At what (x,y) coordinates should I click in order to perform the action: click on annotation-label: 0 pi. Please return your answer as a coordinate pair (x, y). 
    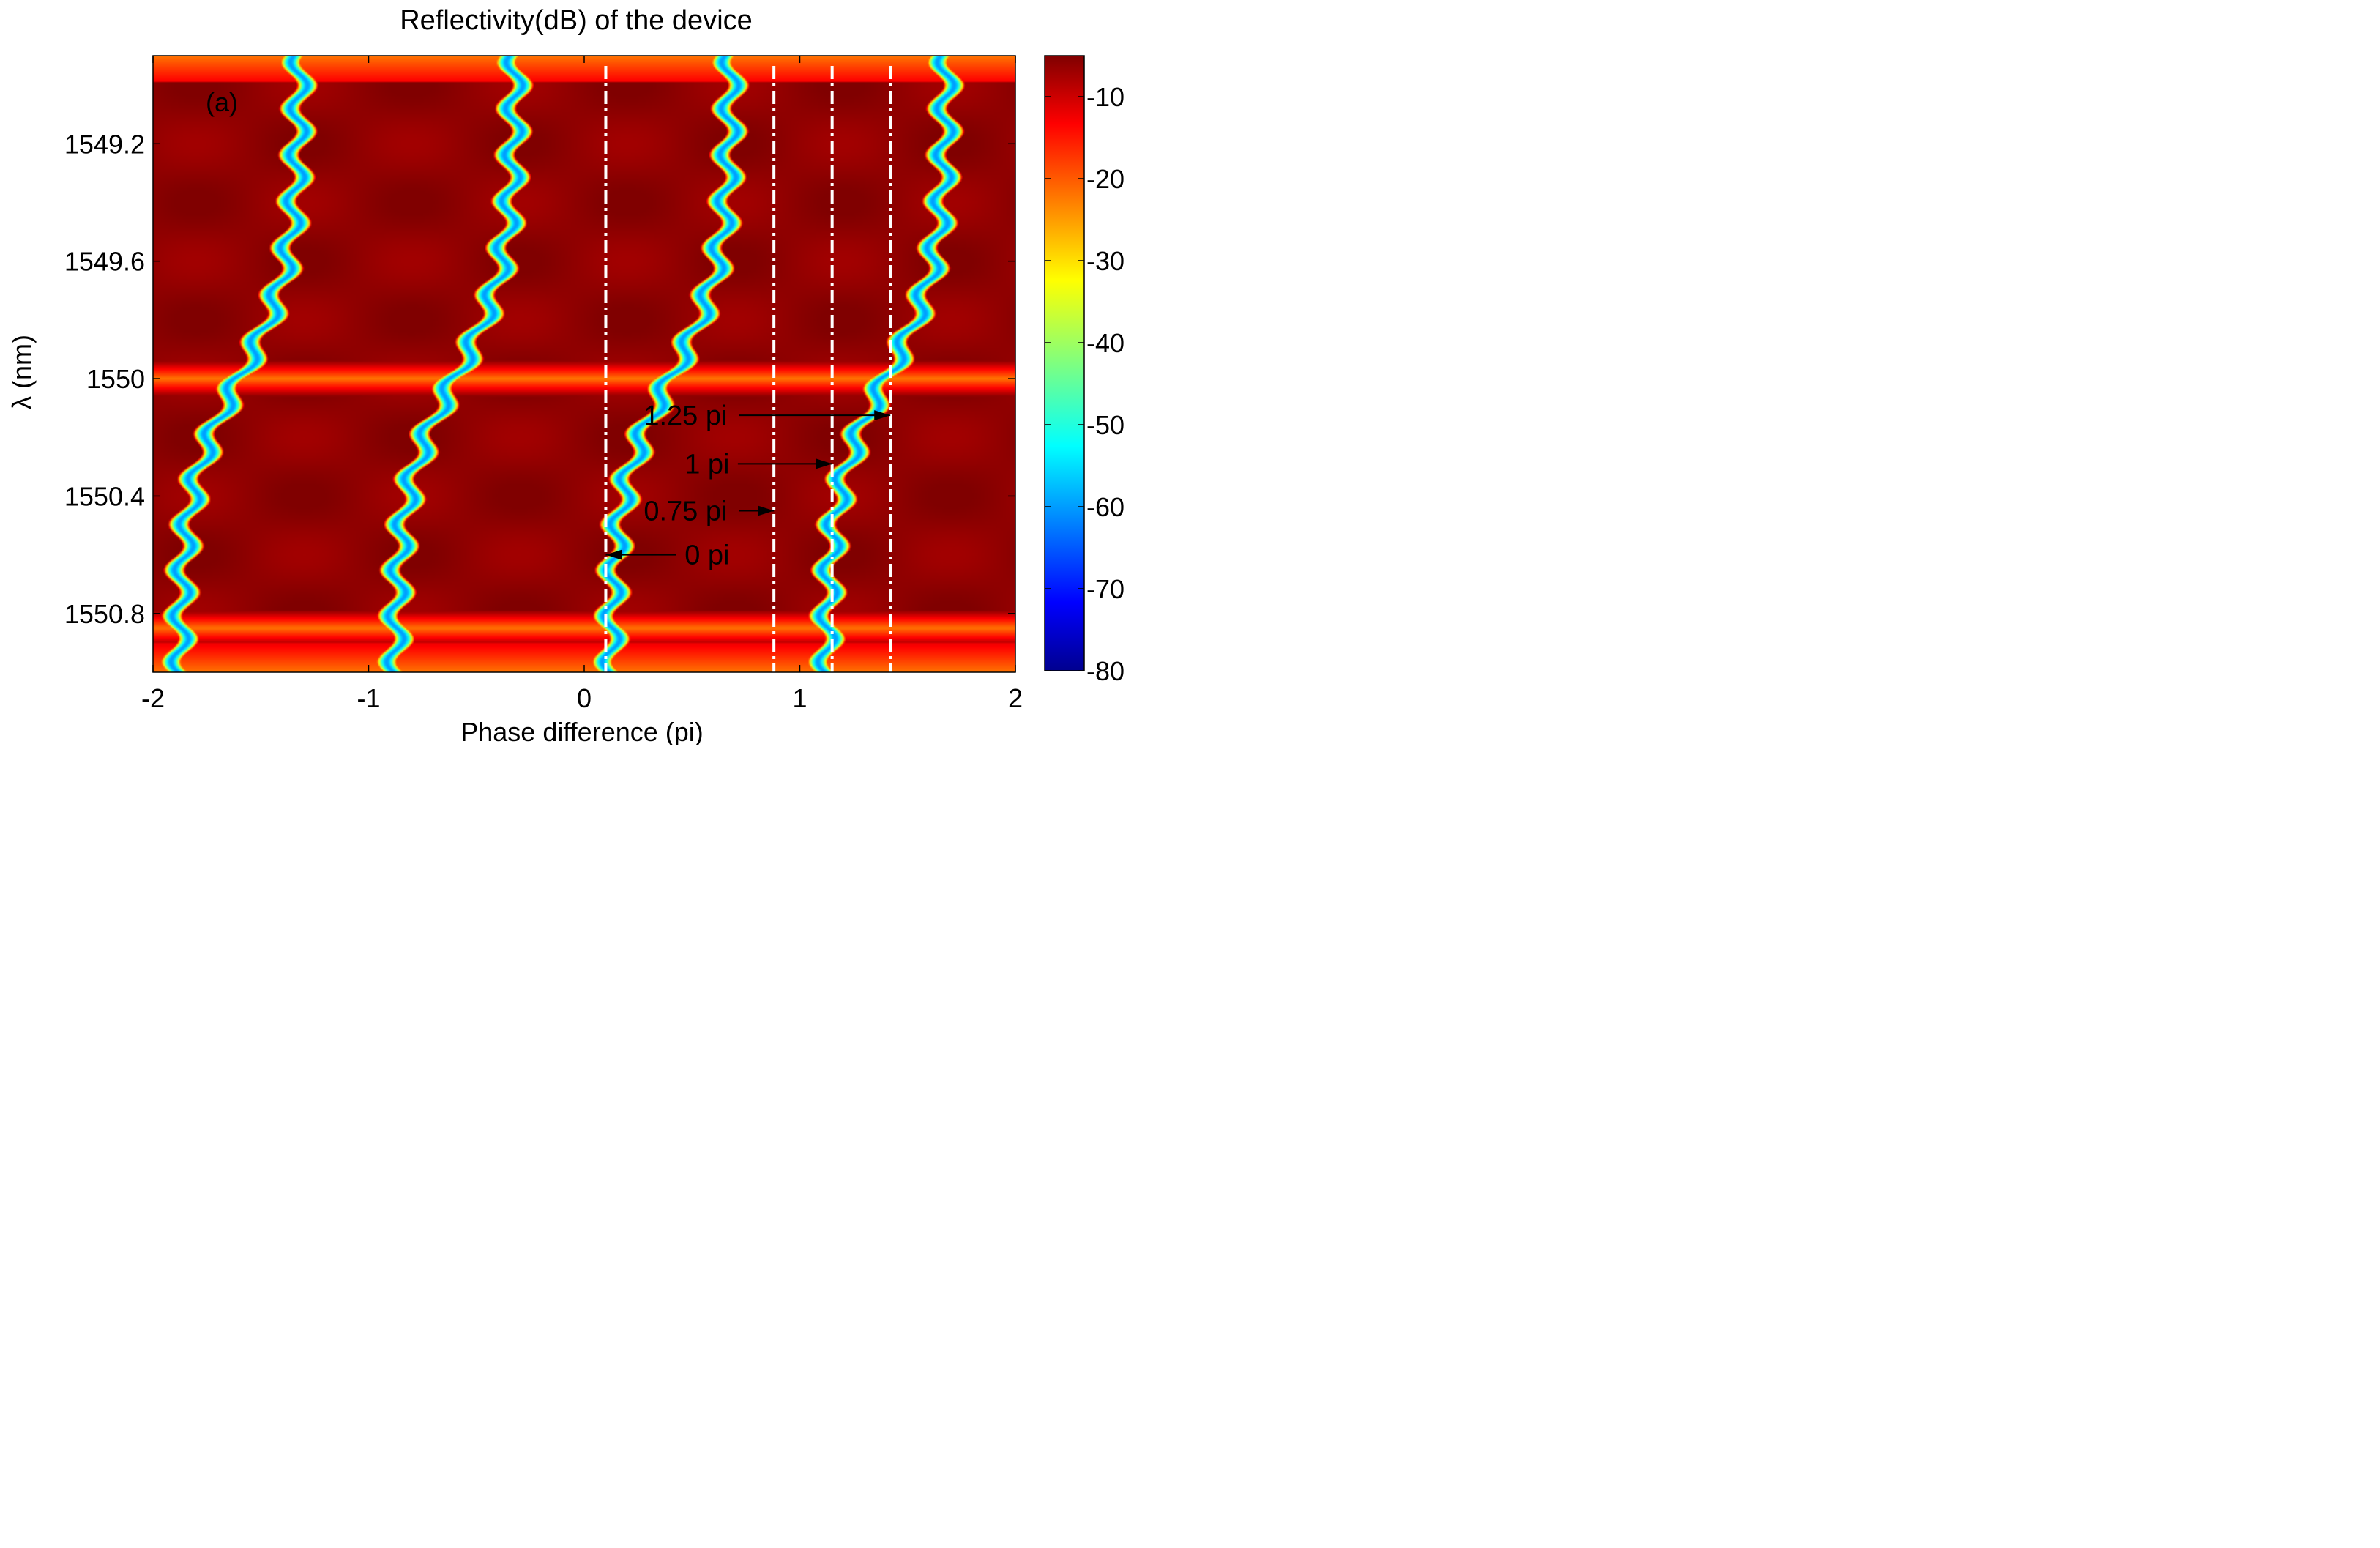
    Looking at the image, I should click on (706, 555).